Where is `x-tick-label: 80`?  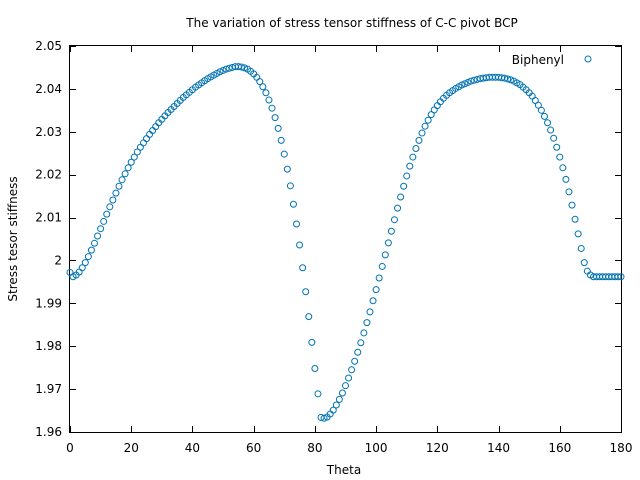
x-tick-label: 80 is located at coordinates (314, 448).